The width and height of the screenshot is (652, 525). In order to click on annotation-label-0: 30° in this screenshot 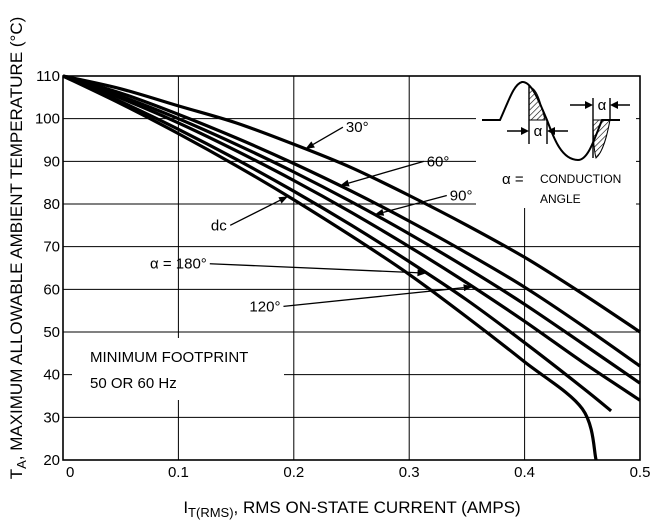, I will do `click(357, 127)`.